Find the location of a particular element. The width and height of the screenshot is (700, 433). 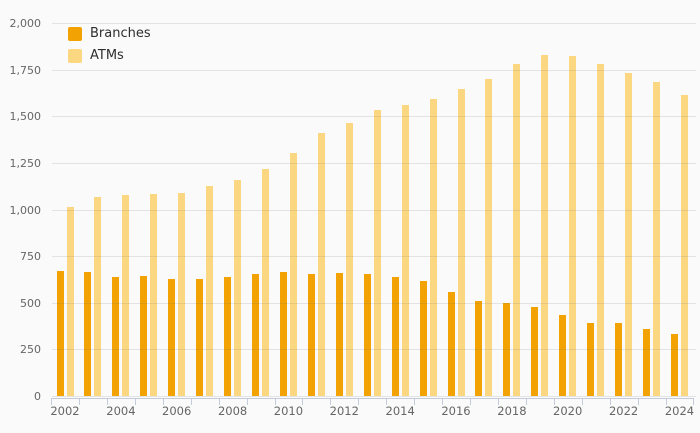

bar-branches-2005 is located at coordinates (144, 336).